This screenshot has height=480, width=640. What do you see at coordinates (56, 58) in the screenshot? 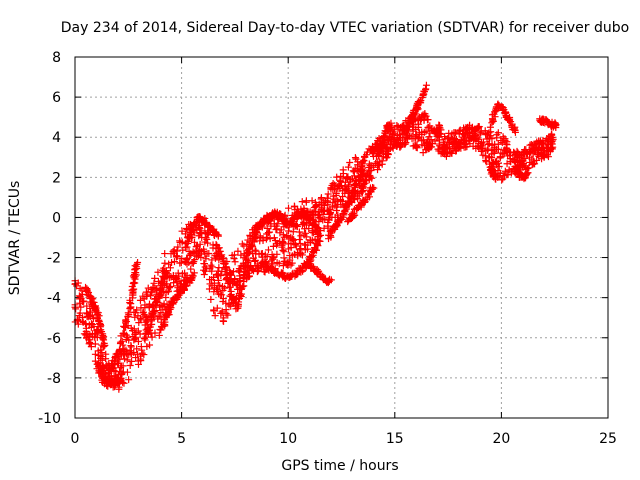
I see `y-tick-label: 8` at bounding box center [56, 58].